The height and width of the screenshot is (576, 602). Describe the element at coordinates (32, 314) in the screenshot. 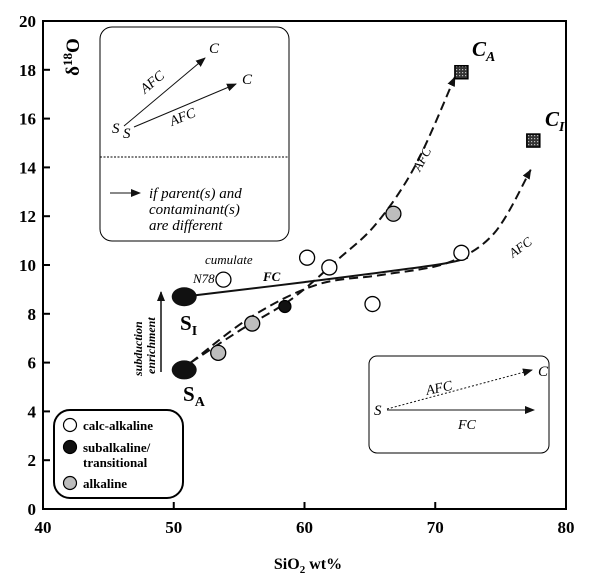

I see `y-tick-label: 8` at that location.